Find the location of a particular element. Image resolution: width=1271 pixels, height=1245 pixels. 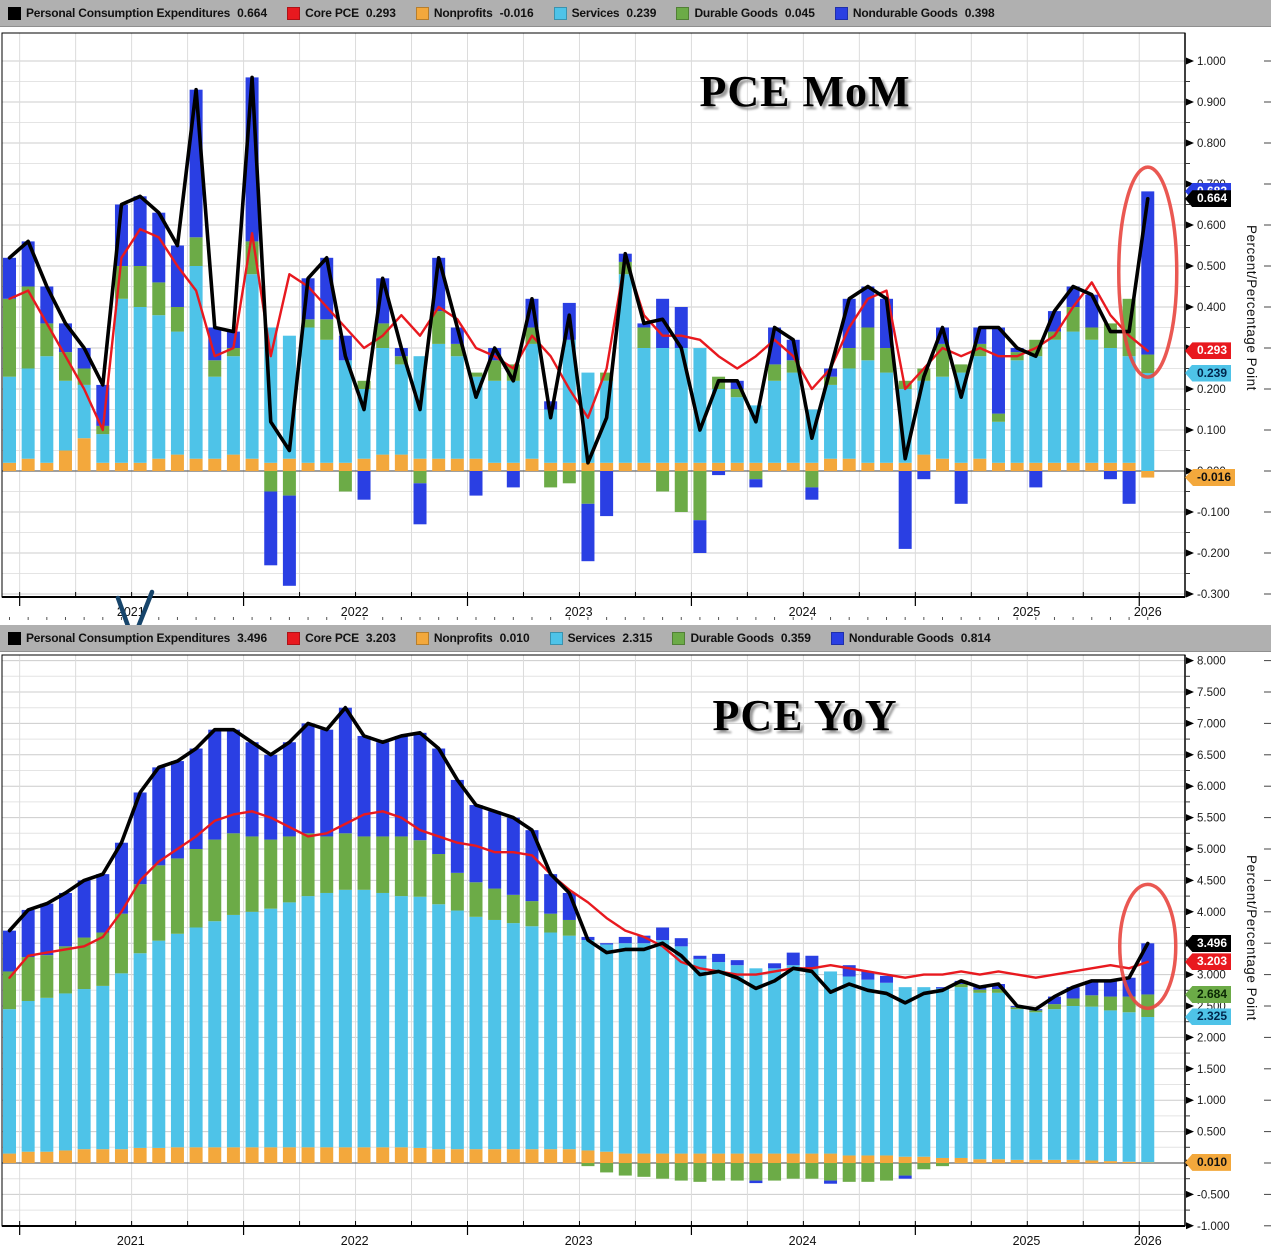

legend-item: Services 2.315 is located at coordinates (600, 638).